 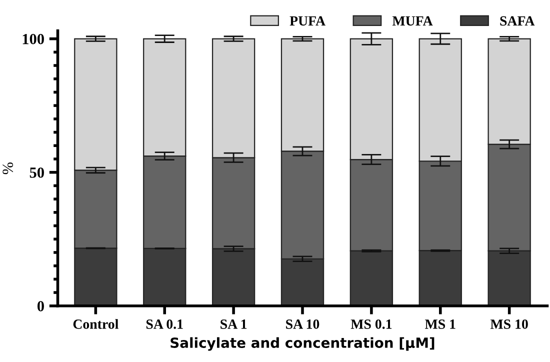 I want to click on y-tick-label: 100, so click(x=33, y=39).